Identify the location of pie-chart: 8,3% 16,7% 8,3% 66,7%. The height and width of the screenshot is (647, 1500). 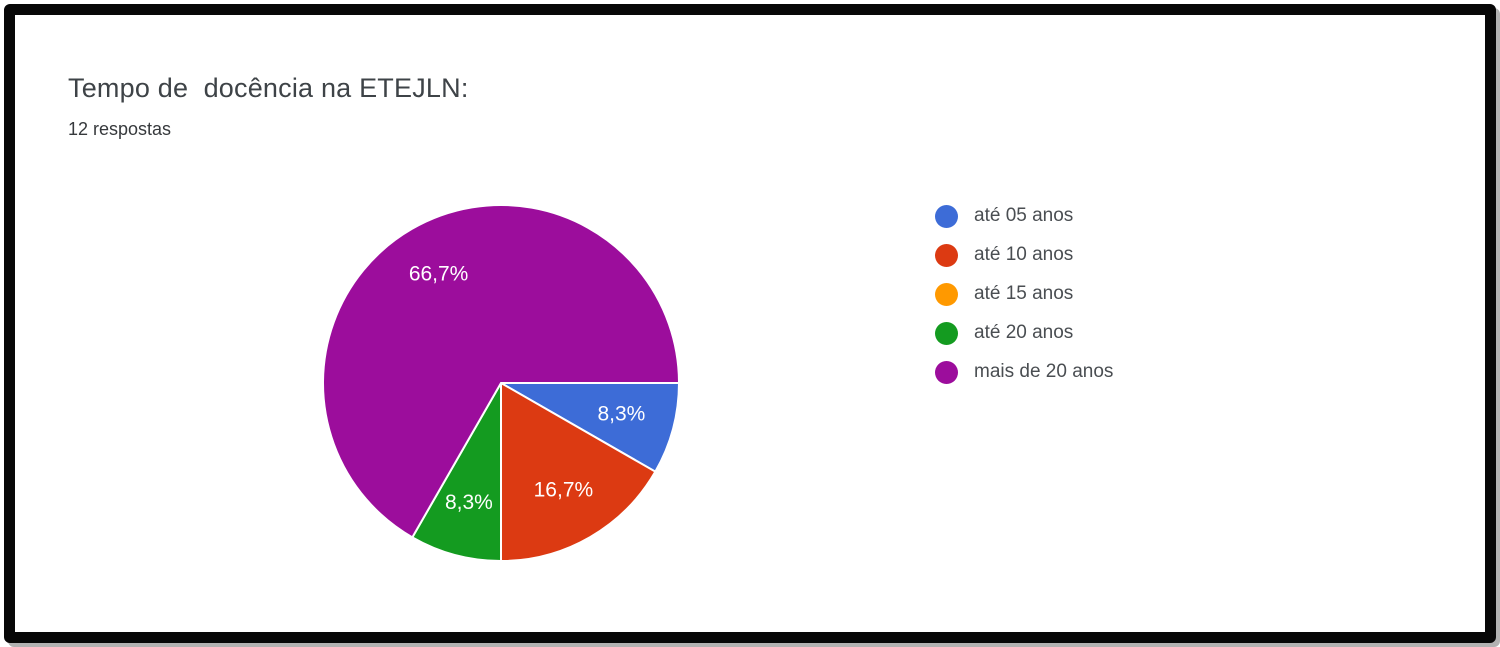
(501, 383).